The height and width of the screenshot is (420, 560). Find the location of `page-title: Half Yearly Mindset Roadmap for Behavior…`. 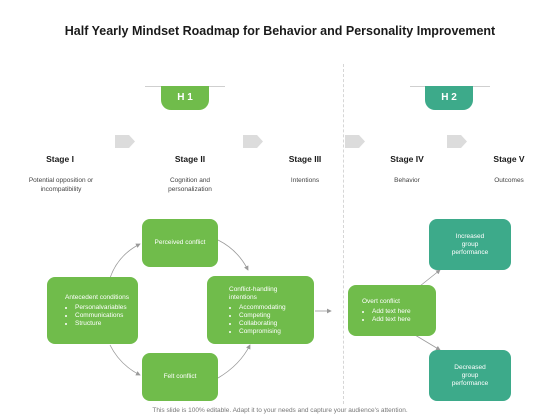

page-title: Half Yearly Mindset Roadmap for Behavior… is located at coordinates (280, 31).